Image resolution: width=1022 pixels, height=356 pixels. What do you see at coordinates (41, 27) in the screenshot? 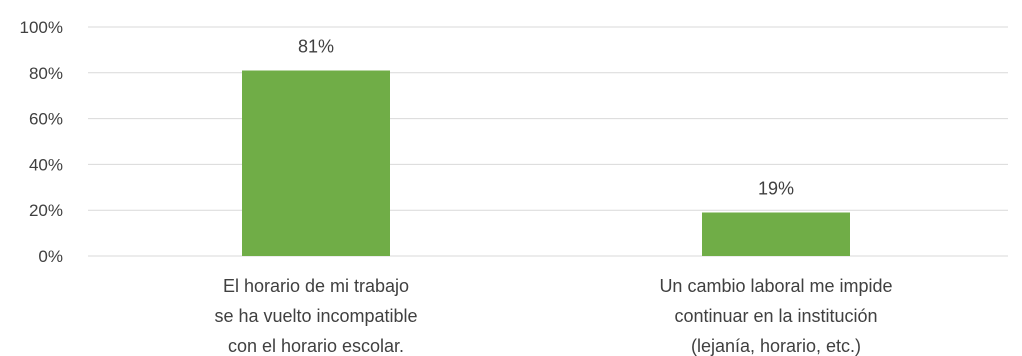
I see `y-tick-label-100: 100%` at bounding box center [41, 27].